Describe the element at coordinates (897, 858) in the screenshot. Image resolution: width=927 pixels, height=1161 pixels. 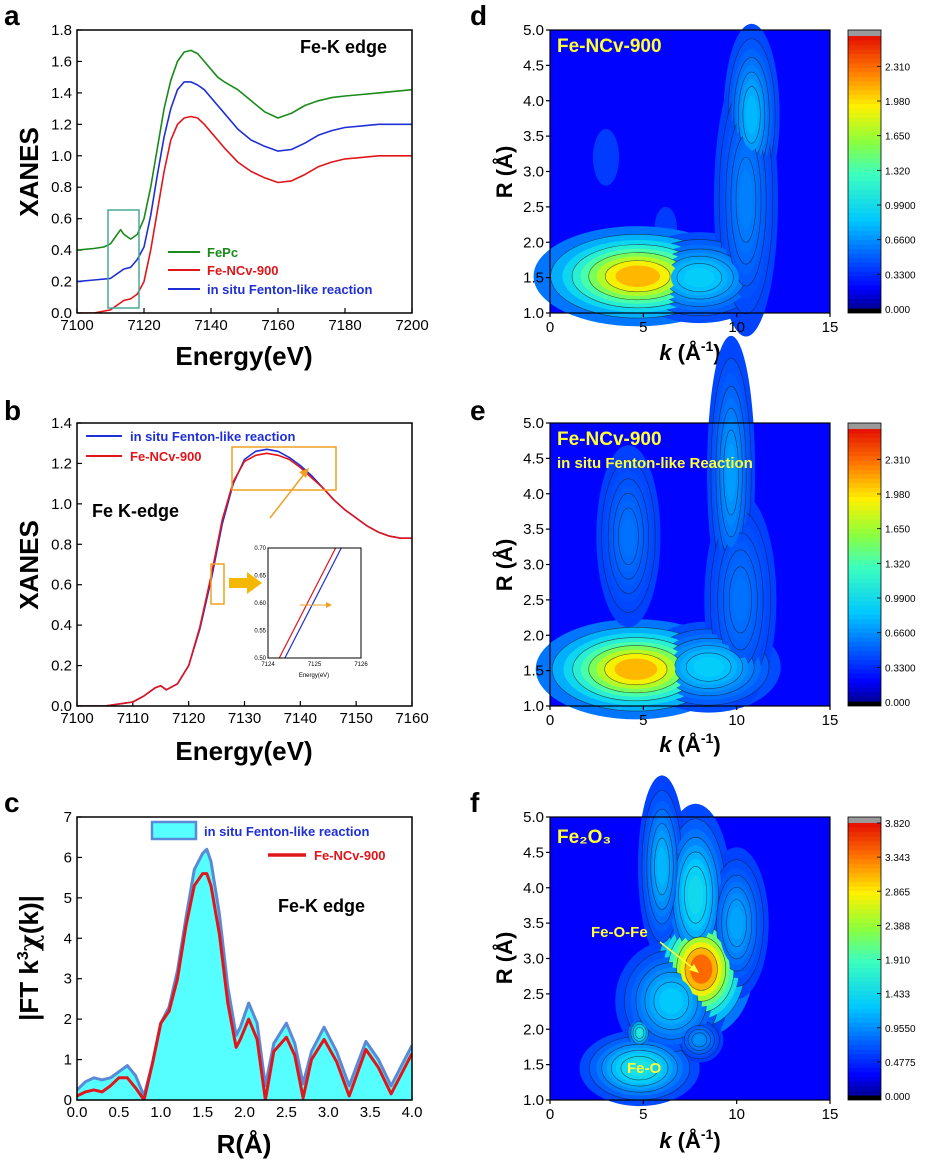
I see `colorbar-label: 3.343` at that location.